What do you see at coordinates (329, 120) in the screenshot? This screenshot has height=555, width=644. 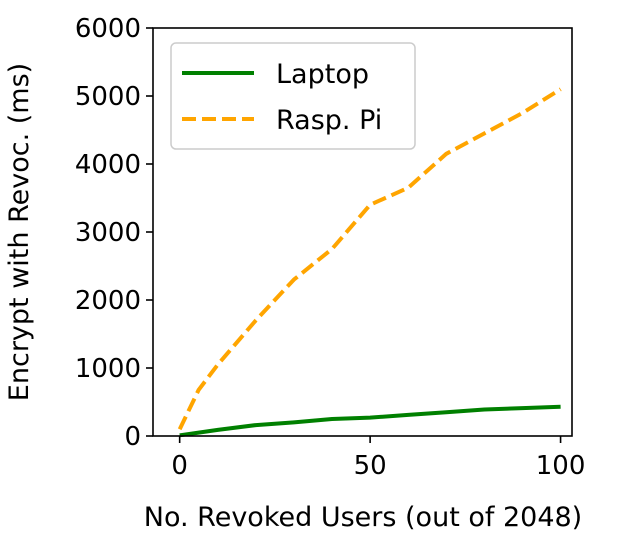 I see `legend-label-1: Rasp. Pi` at bounding box center [329, 120].